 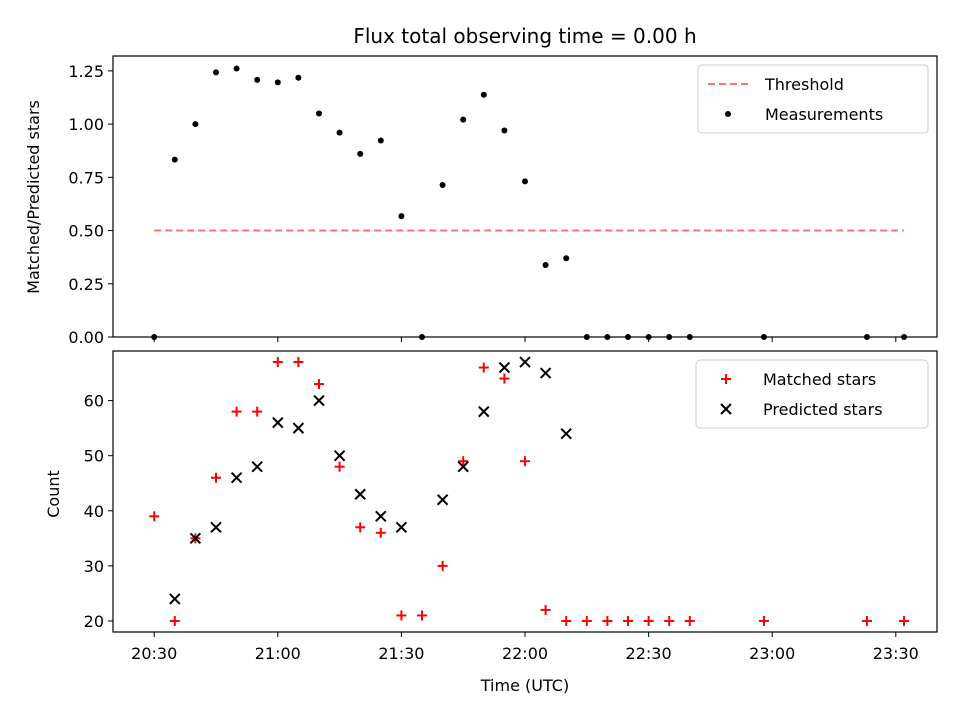 I want to click on bottom-y-tick-label-4: 60, so click(x=94, y=401).